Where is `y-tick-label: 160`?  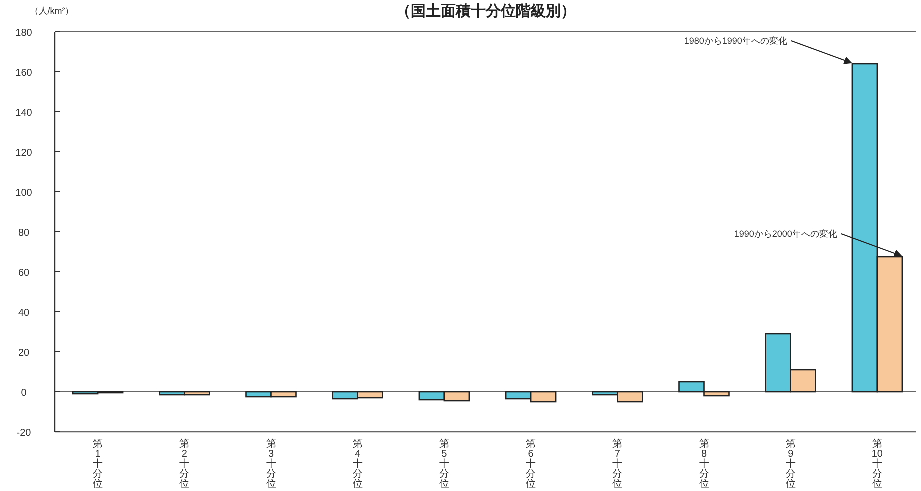
y-tick-label: 160 is located at coordinates (24, 73).